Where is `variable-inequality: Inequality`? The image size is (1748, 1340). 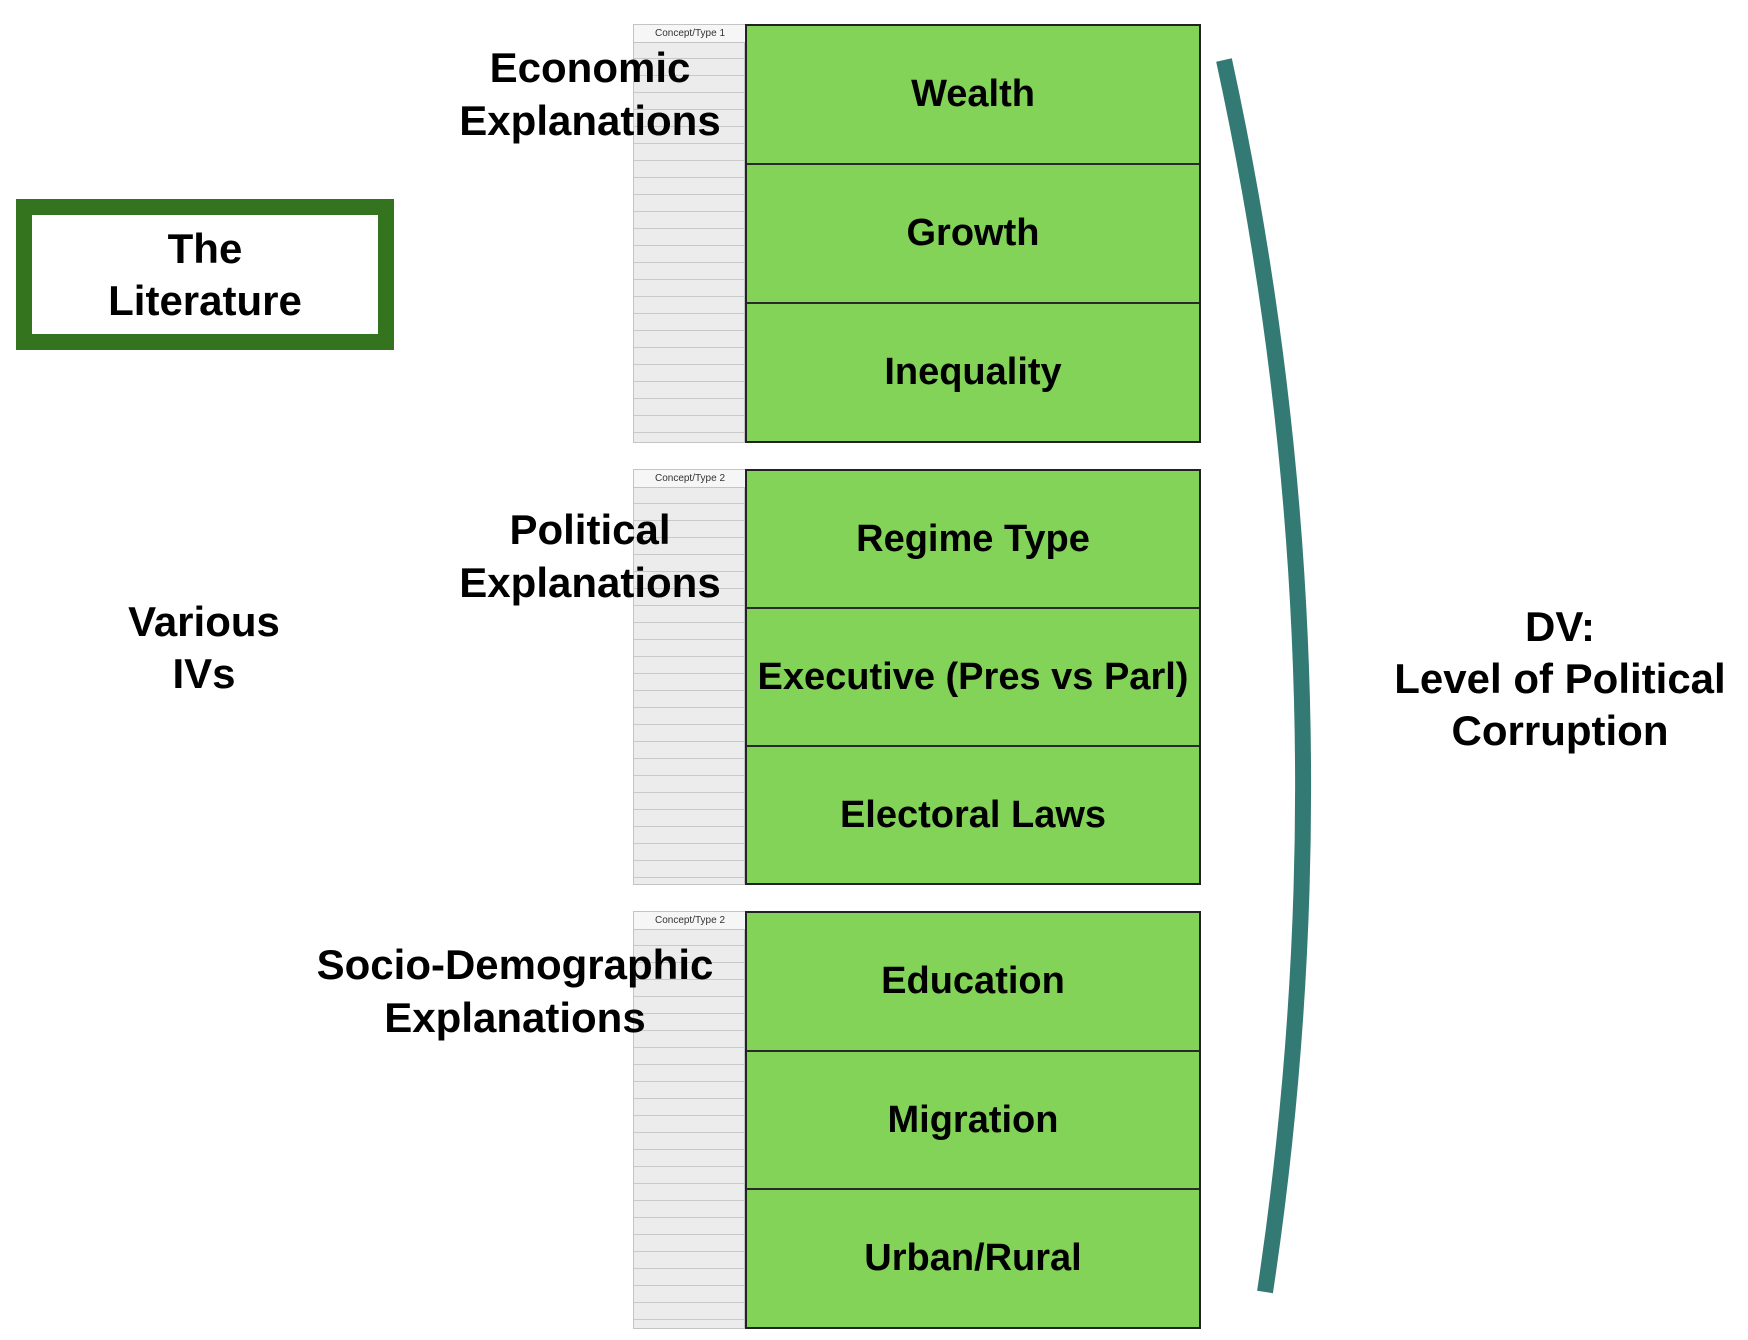 variable-inequality: Inequality is located at coordinates (973, 372).